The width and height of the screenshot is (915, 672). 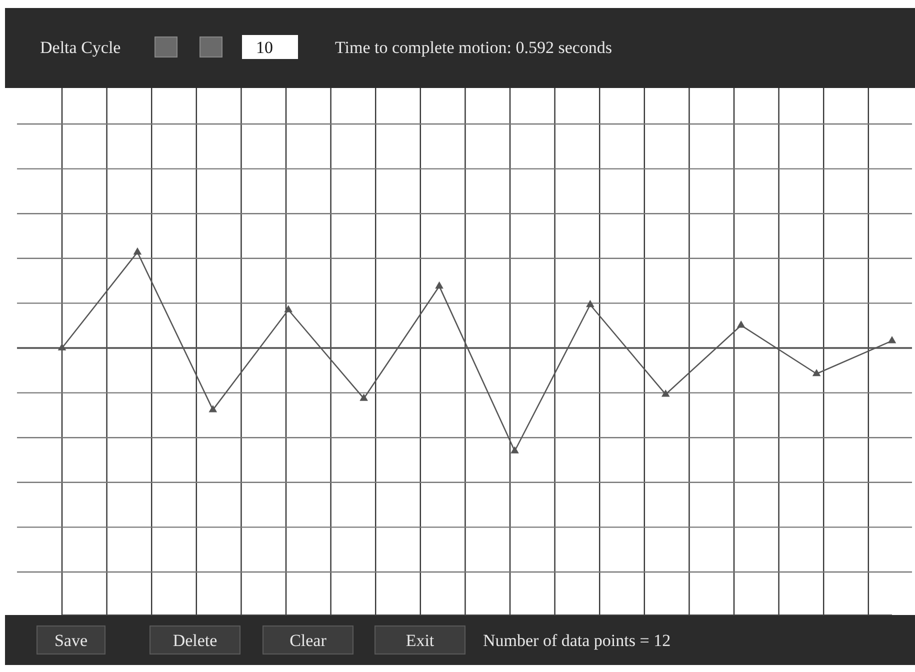 What do you see at coordinates (473, 47) in the screenshot?
I see `text: Time to complete motion: 0.592 seconds` at bounding box center [473, 47].